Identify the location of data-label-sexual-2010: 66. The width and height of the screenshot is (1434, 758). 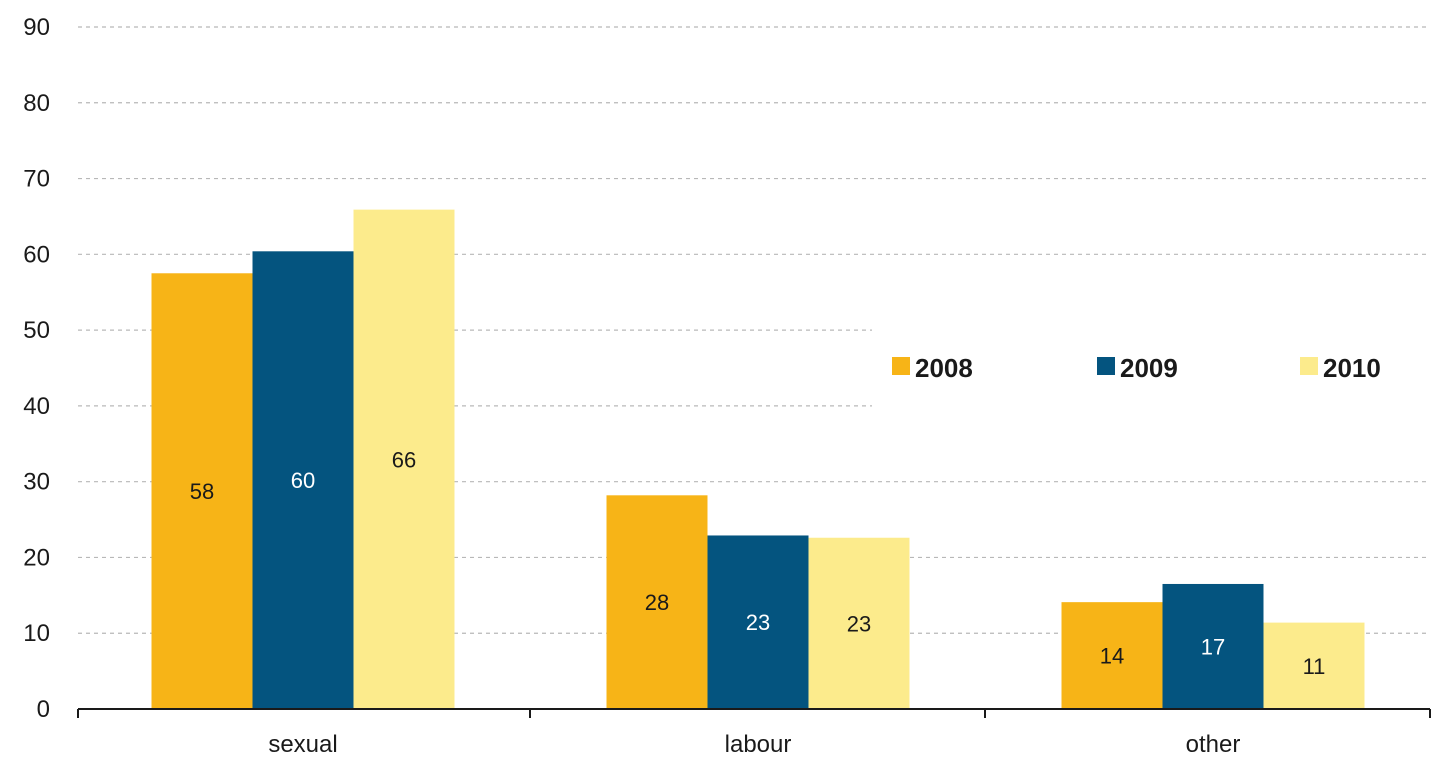
(404, 459).